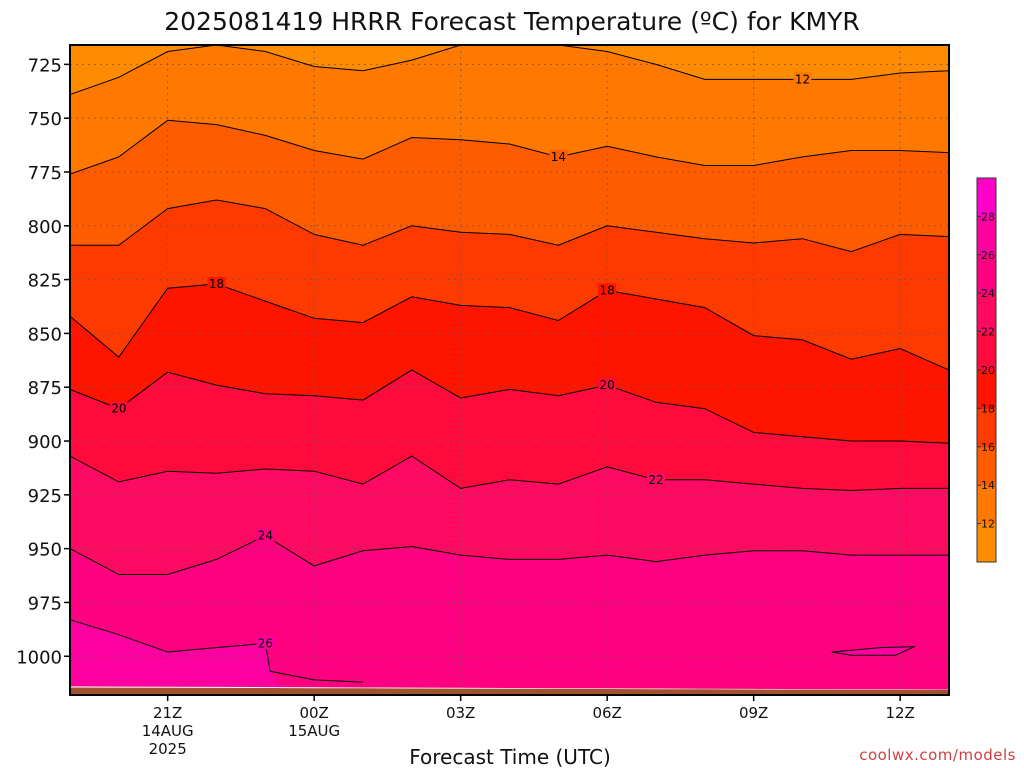 Image resolution: width=1024 pixels, height=768 pixels. What do you see at coordinates (45, 496) in the screenshot?
I see `y-tick-label-925: 925` at bounding box center [45, 496].